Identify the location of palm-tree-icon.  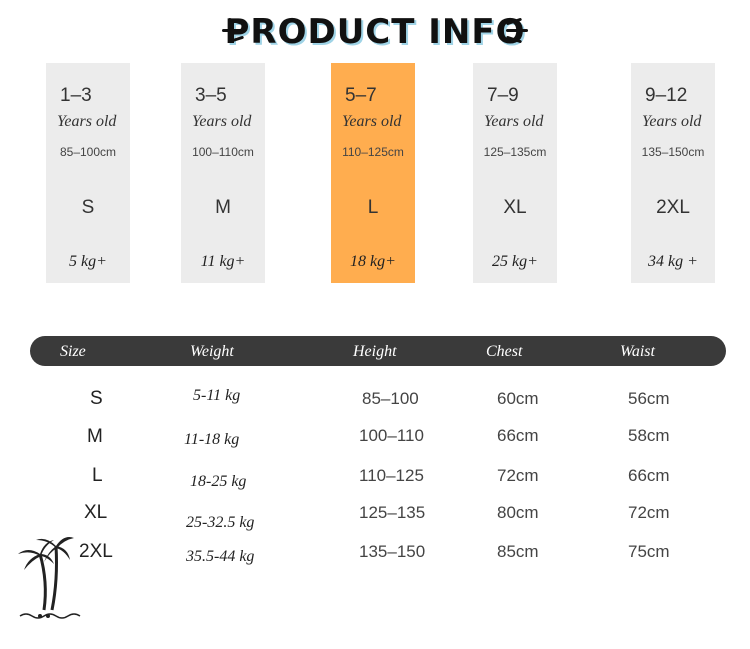
(49, 578).